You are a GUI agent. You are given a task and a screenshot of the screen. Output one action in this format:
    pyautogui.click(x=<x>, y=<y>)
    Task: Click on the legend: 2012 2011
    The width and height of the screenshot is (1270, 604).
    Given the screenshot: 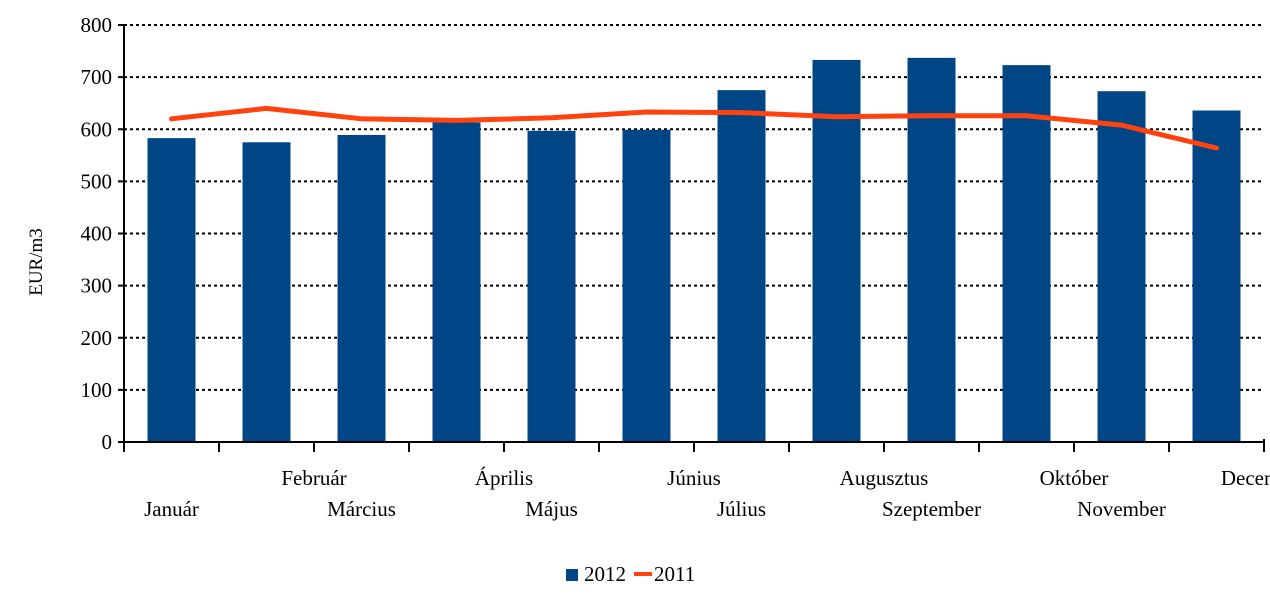 What is the action you would take?
    pyautogui.click(x=630, y=574)
    